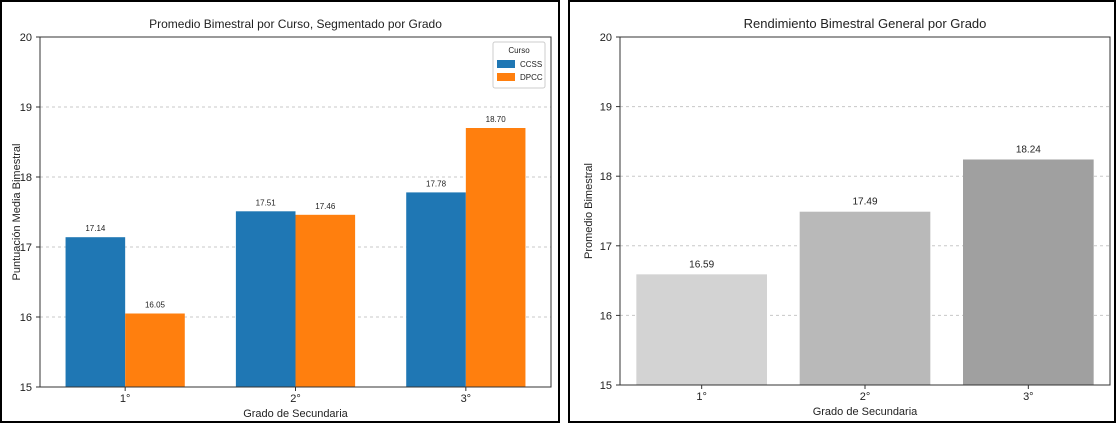 The image size is (1116, 423). I want to click on legend-label: DPCC, so click(531, 77).